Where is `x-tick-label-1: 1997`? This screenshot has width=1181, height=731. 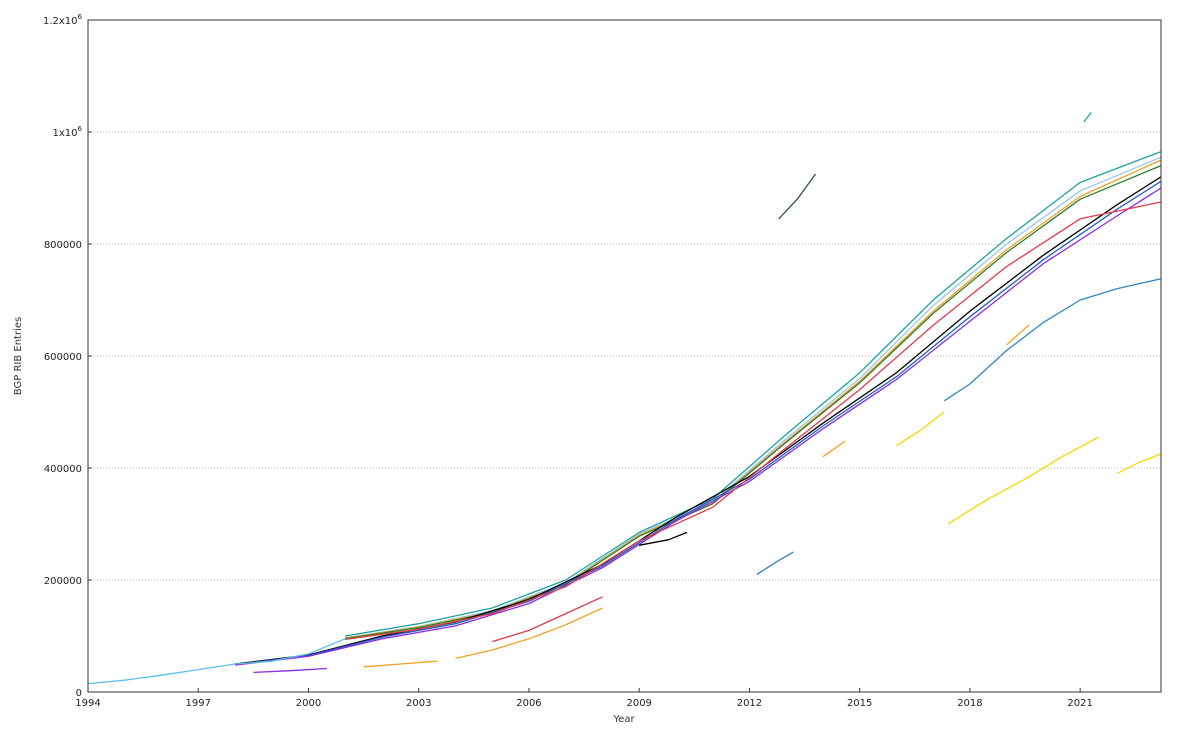 x-tick-label-1: 1997 is located at coordinates (198, 703).